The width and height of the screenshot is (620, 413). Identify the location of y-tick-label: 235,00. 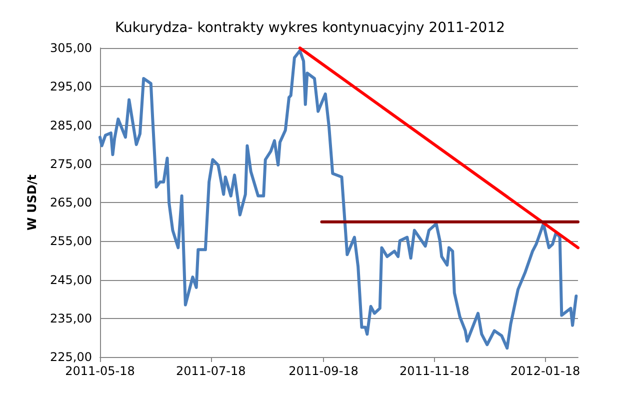
(71, 318).